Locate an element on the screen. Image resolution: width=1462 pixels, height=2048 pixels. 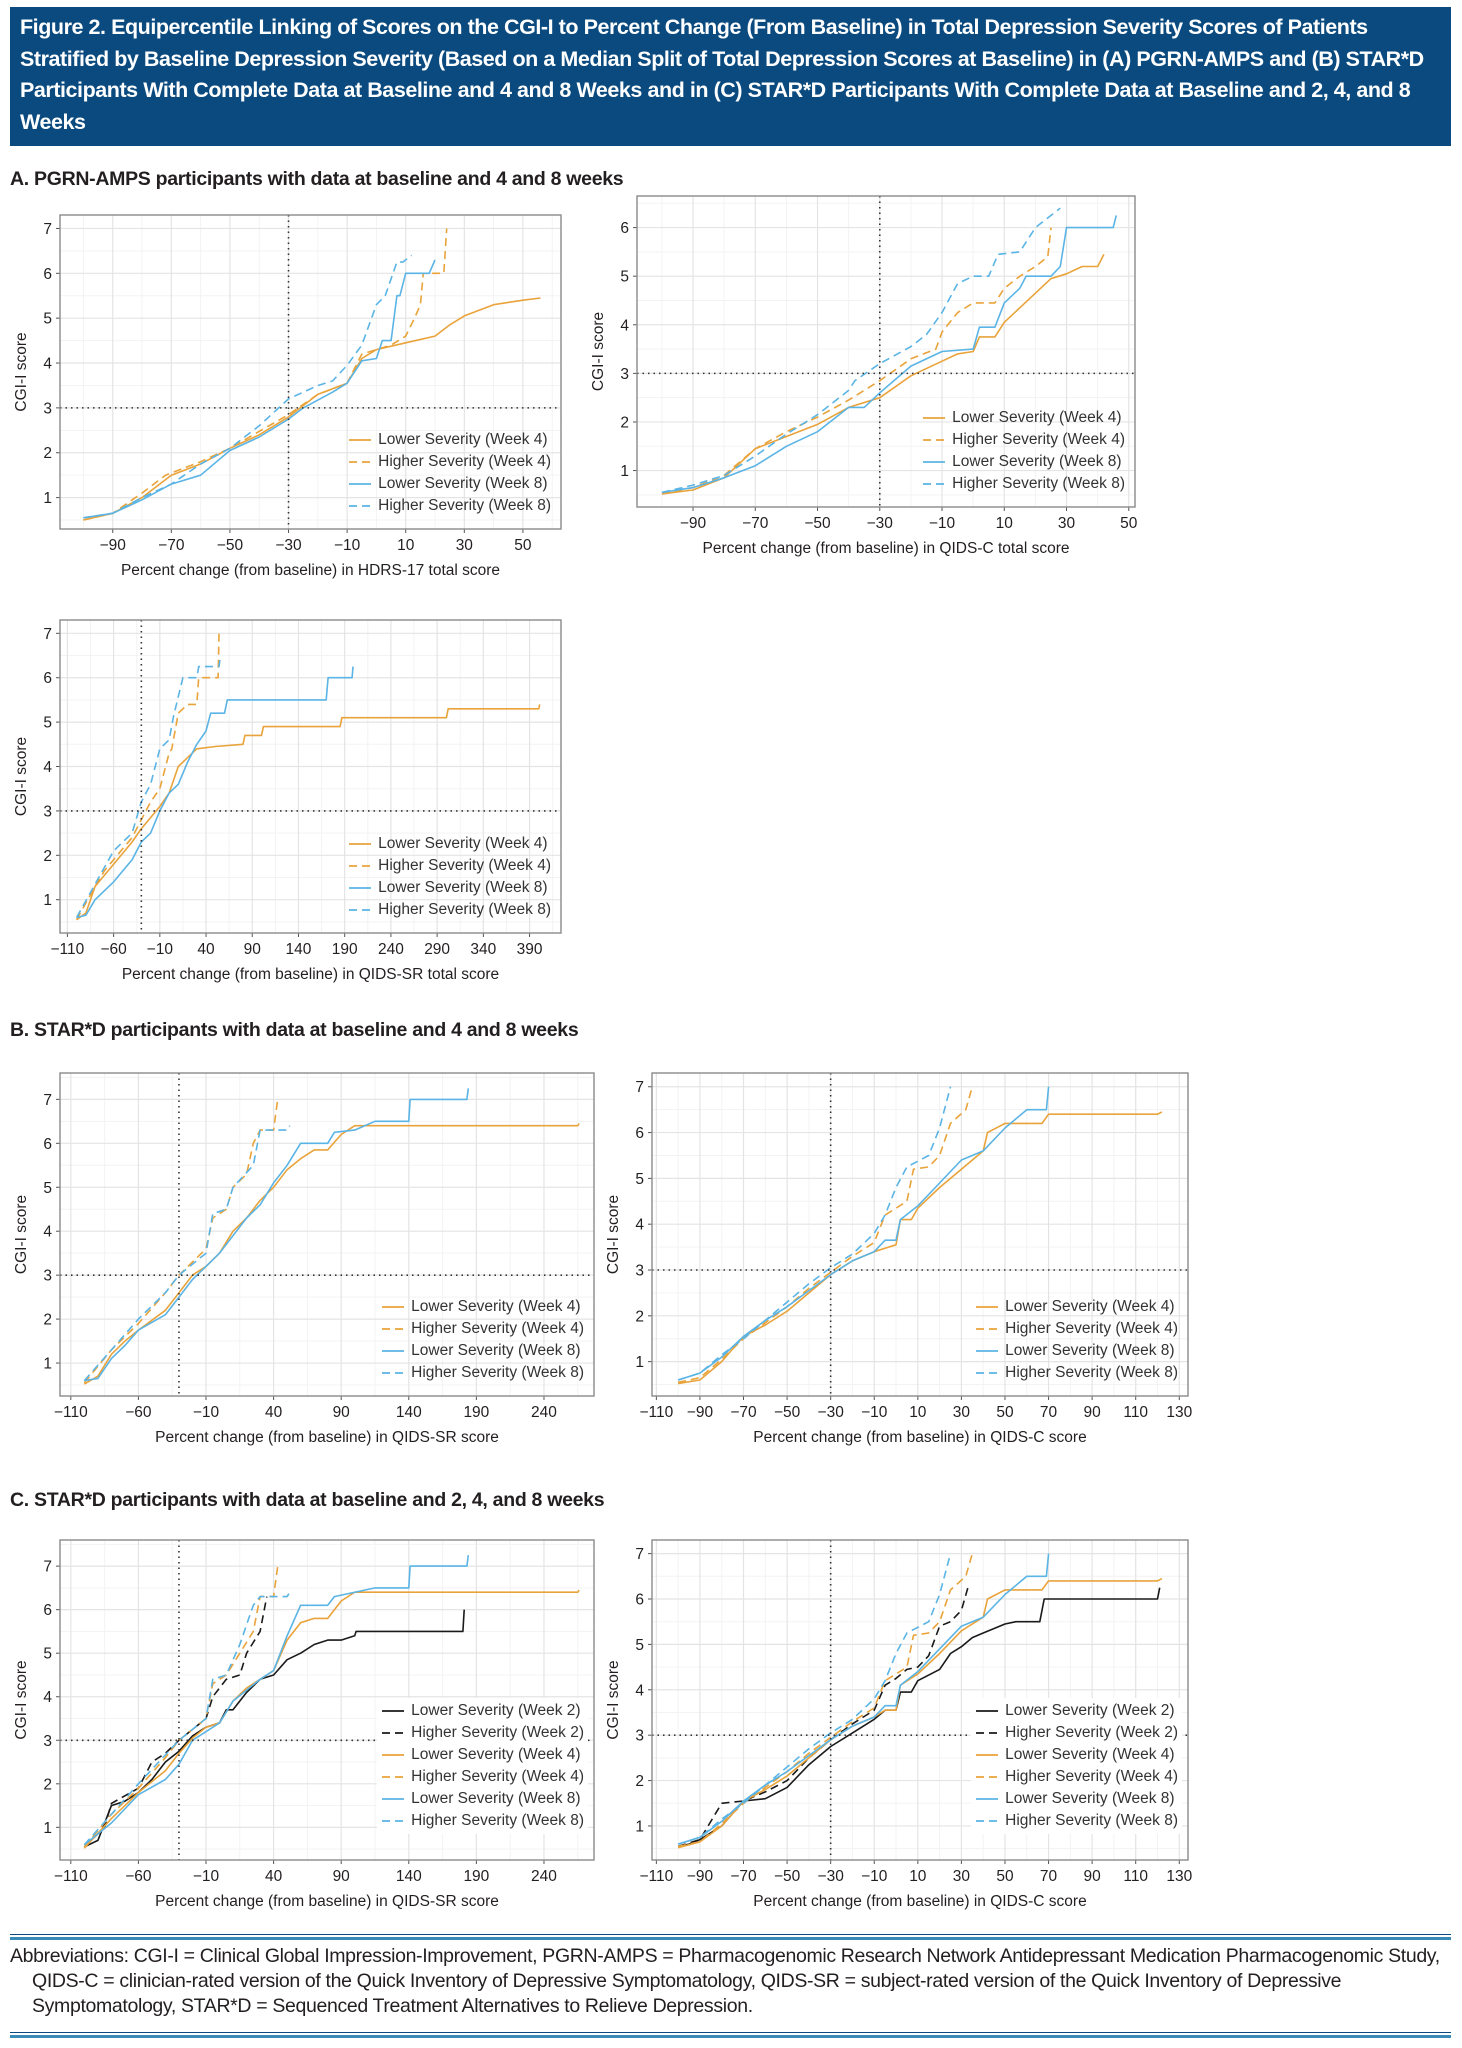
x-tick-label: 10 is located at coordinates (1005, 523).